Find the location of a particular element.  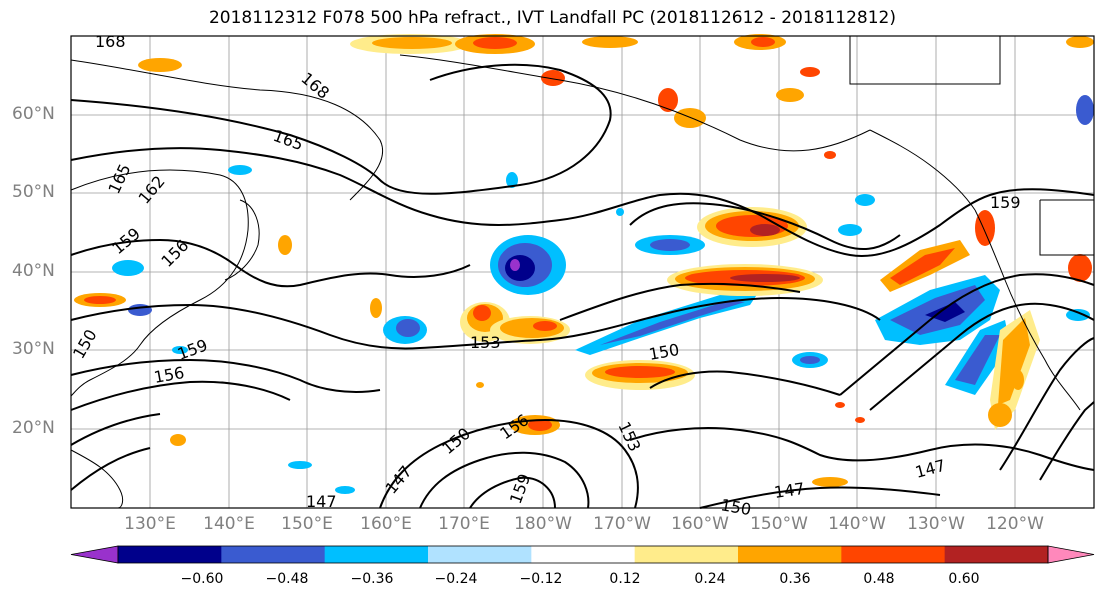

lon-label: 130°E is located at coordinates (150, 524).